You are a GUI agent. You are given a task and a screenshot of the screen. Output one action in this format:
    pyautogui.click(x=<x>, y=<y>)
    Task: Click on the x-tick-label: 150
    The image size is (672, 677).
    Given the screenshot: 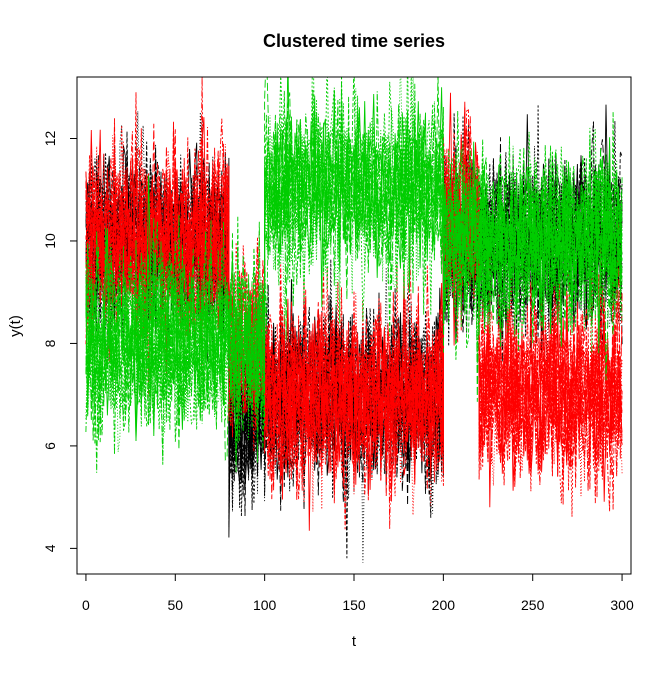 What is the action you would take?
    pyautogui.click(x=354, y=605)
    